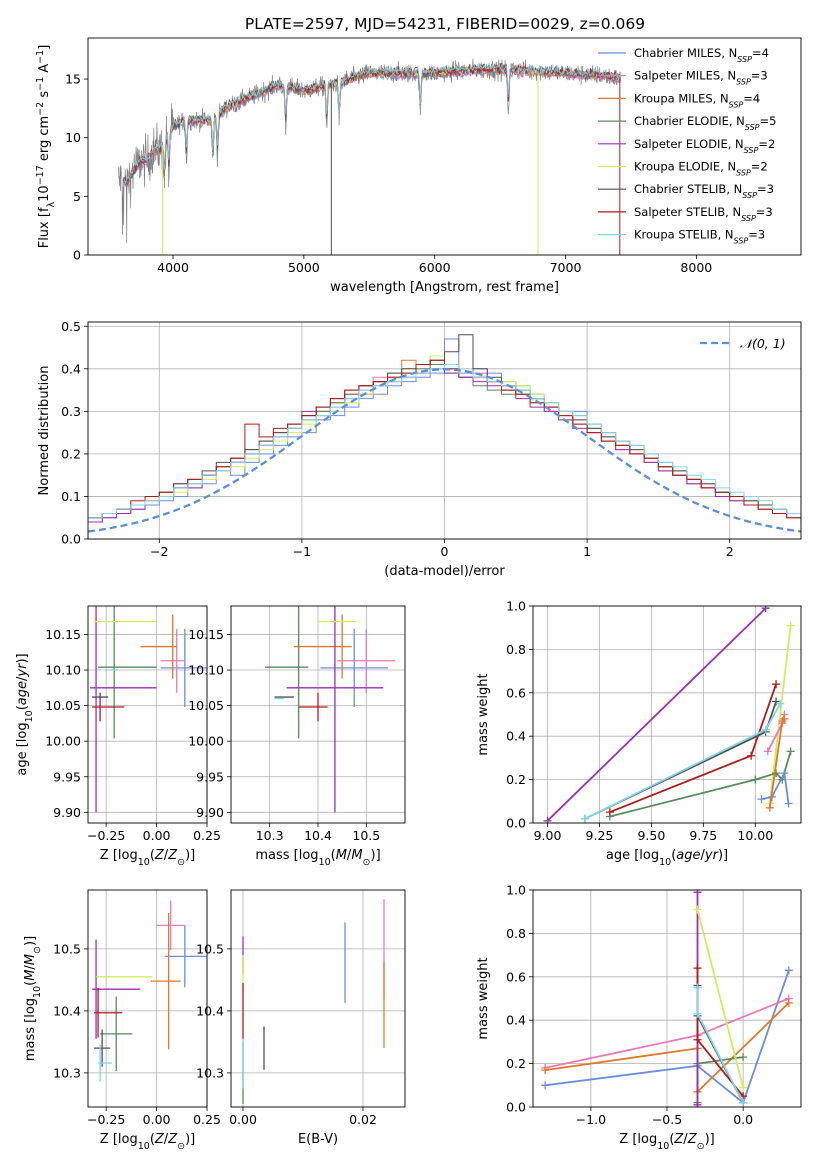 The height and width of the screenshot is (1170, 819). What do you see at coordinates (775, 788) in the screenshot?
I see `weight-series-chabrier-miles` at bounding box center [775, 788].